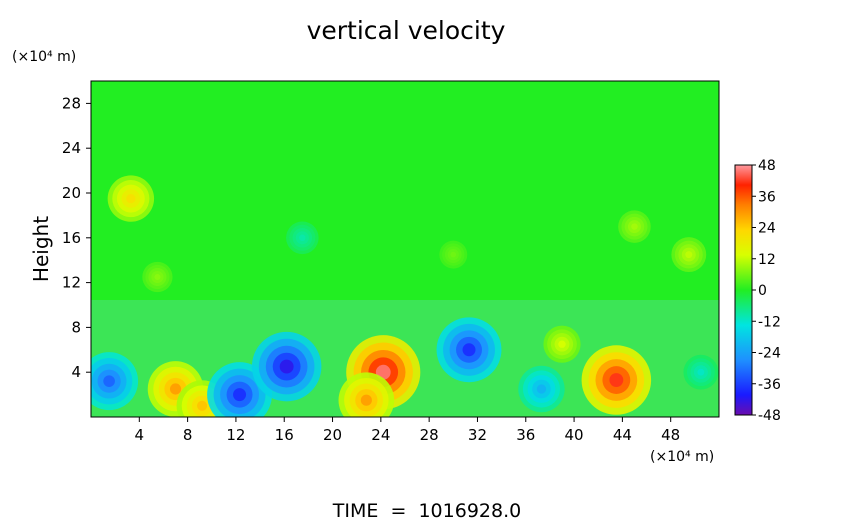  I want to click on x-tick-label: 8, so click(188, 435).